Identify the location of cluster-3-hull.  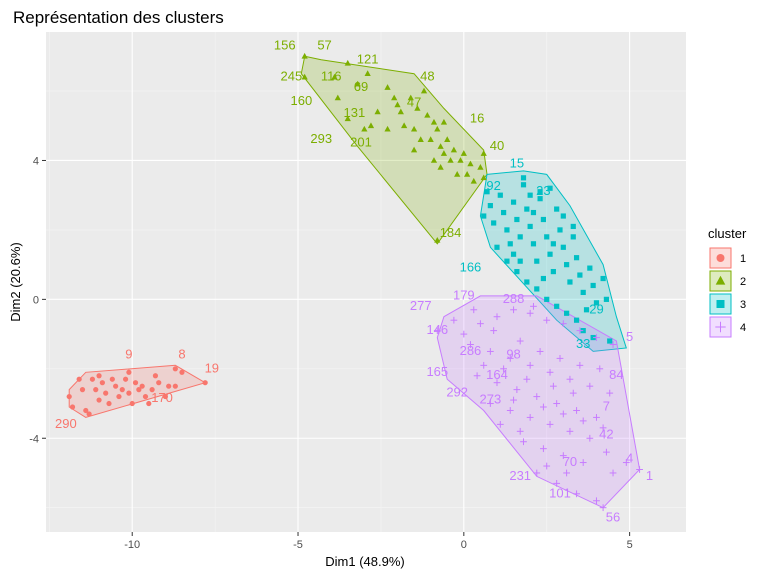
(553, 261).